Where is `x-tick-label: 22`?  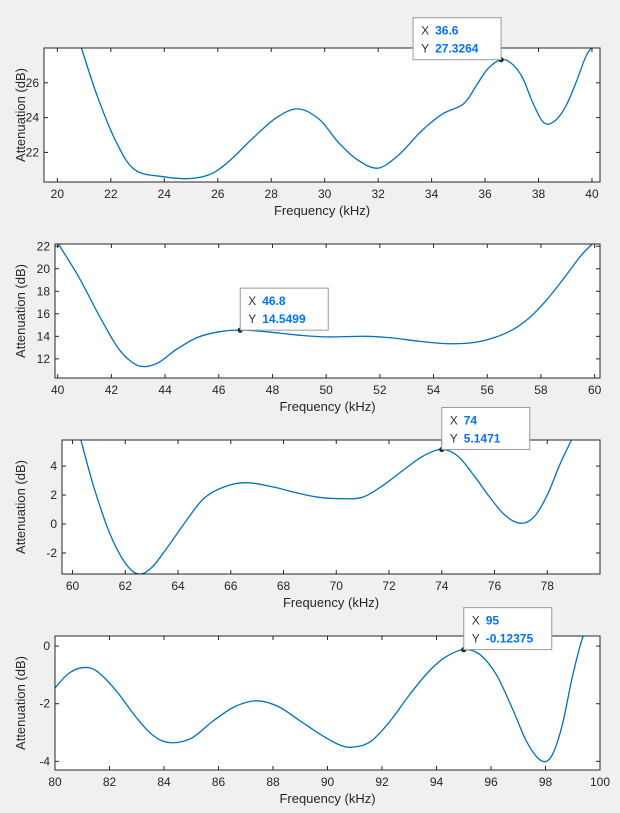
x-tick-label: 22 is located at coordinates (111, 194).